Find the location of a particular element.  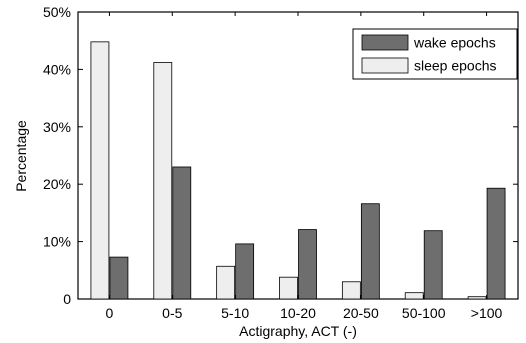

x-tick-label: 50-100 is located at coordinates (424, 313).